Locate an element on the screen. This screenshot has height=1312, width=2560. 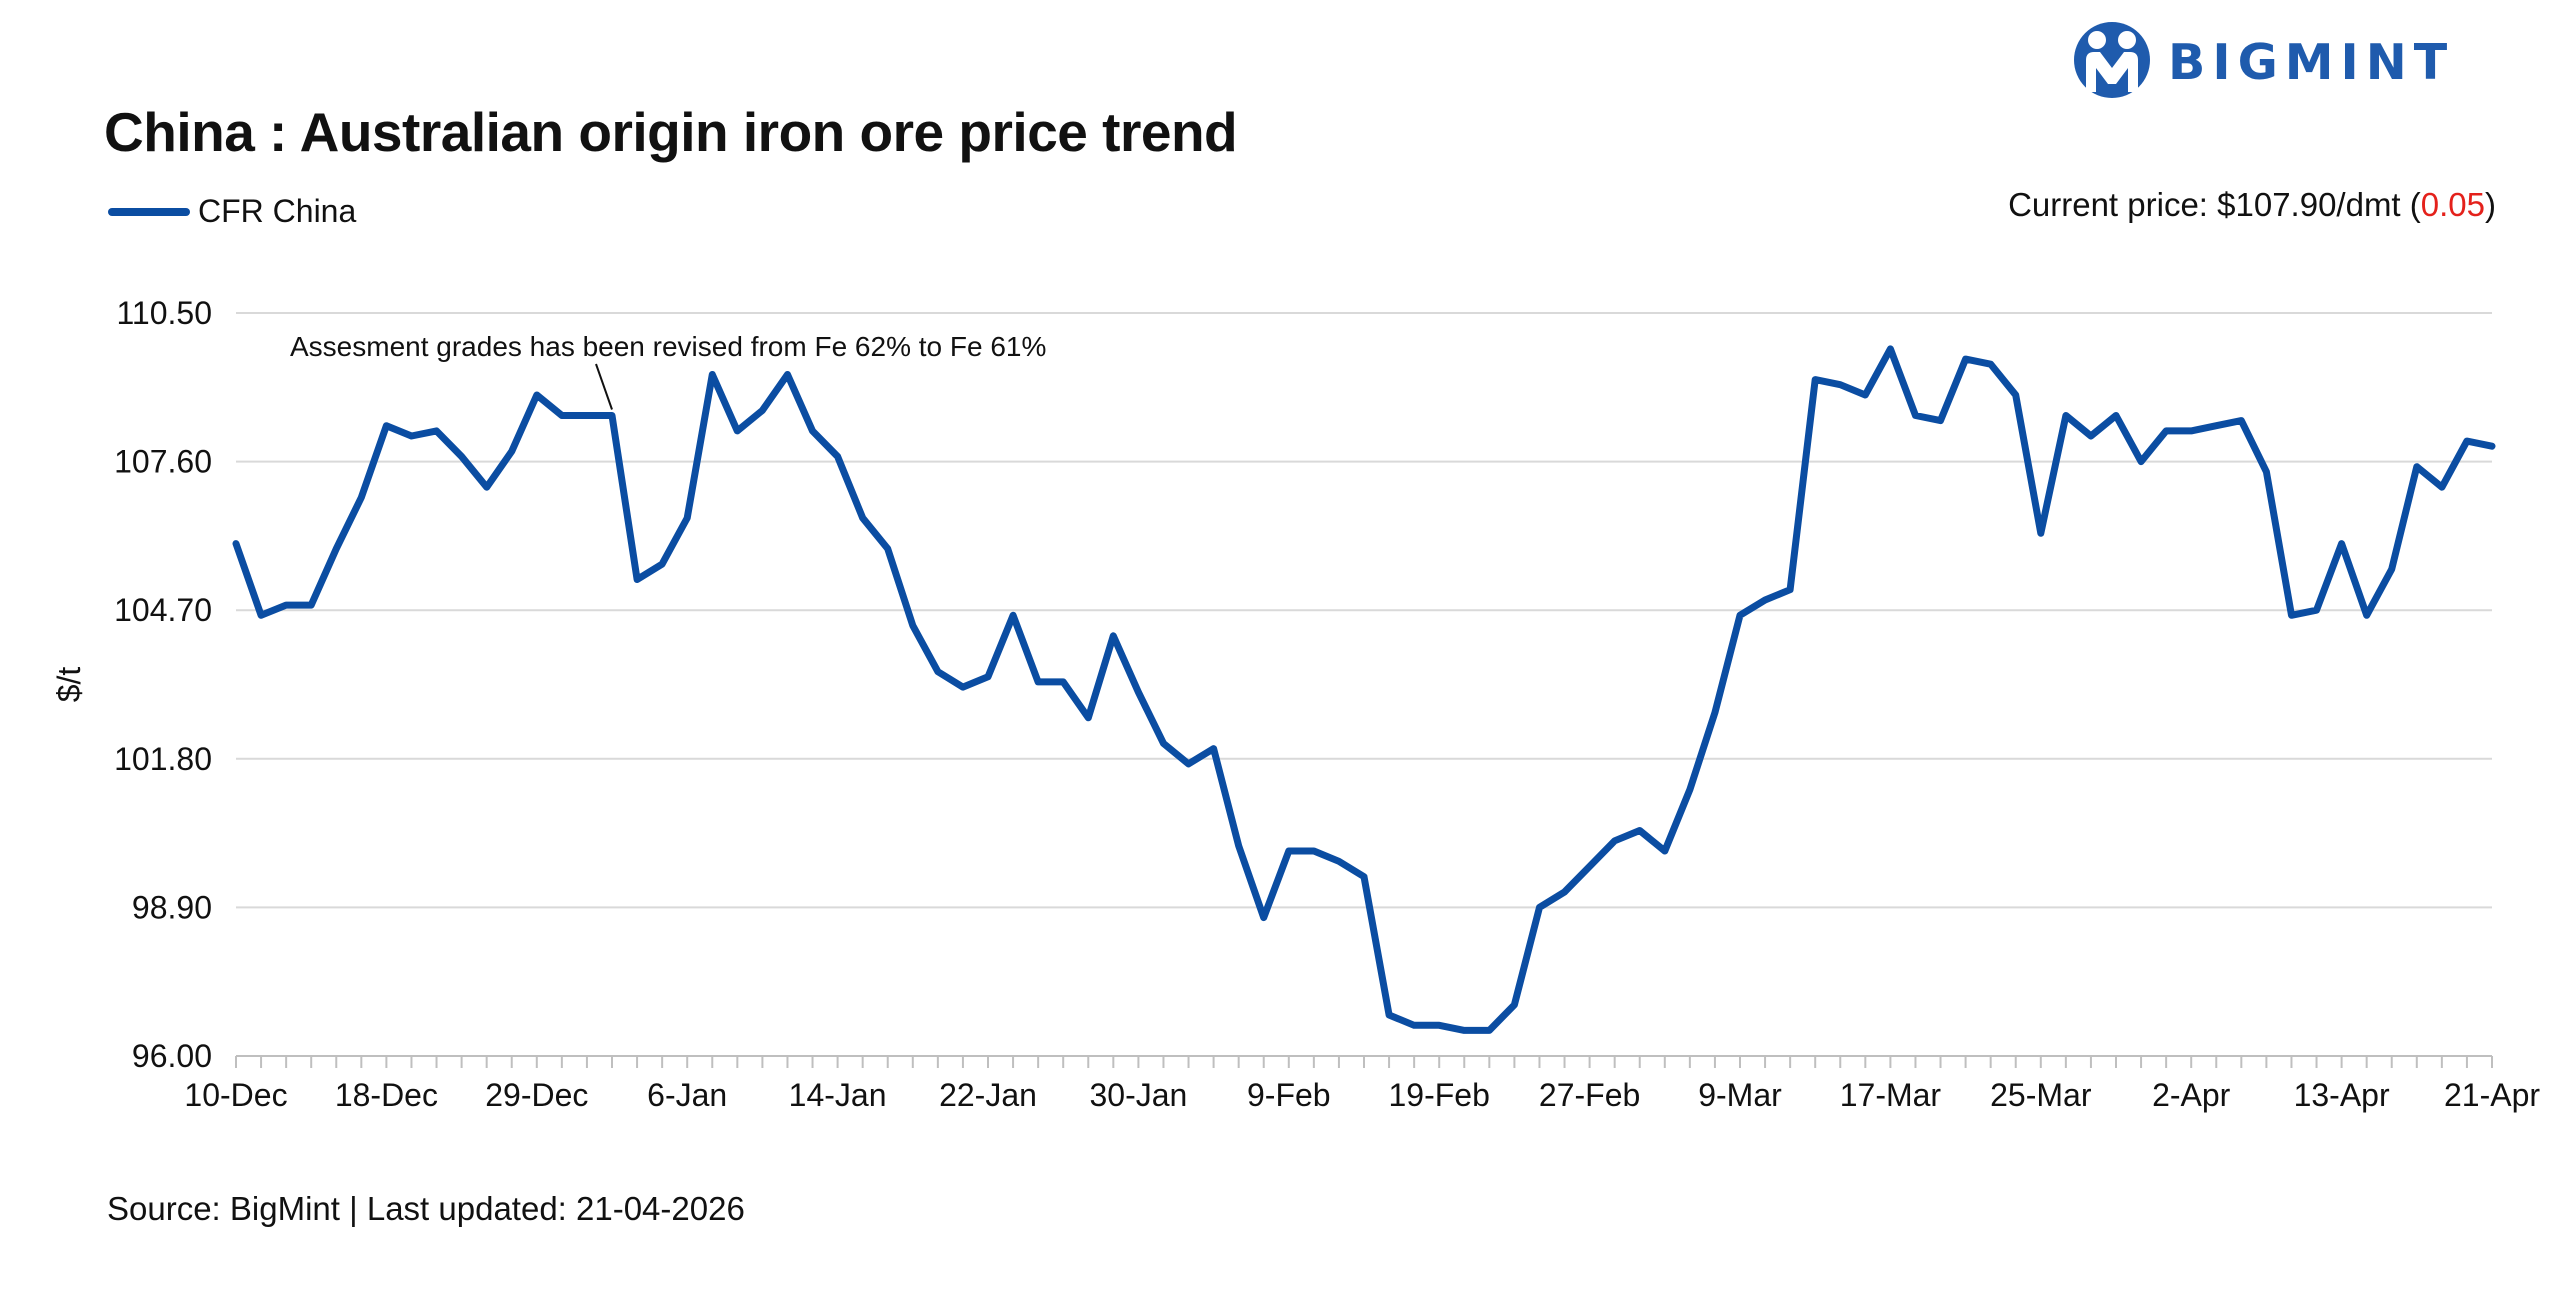
x-tick-label: 9-Feb is located at coordinates (1289, 1095).